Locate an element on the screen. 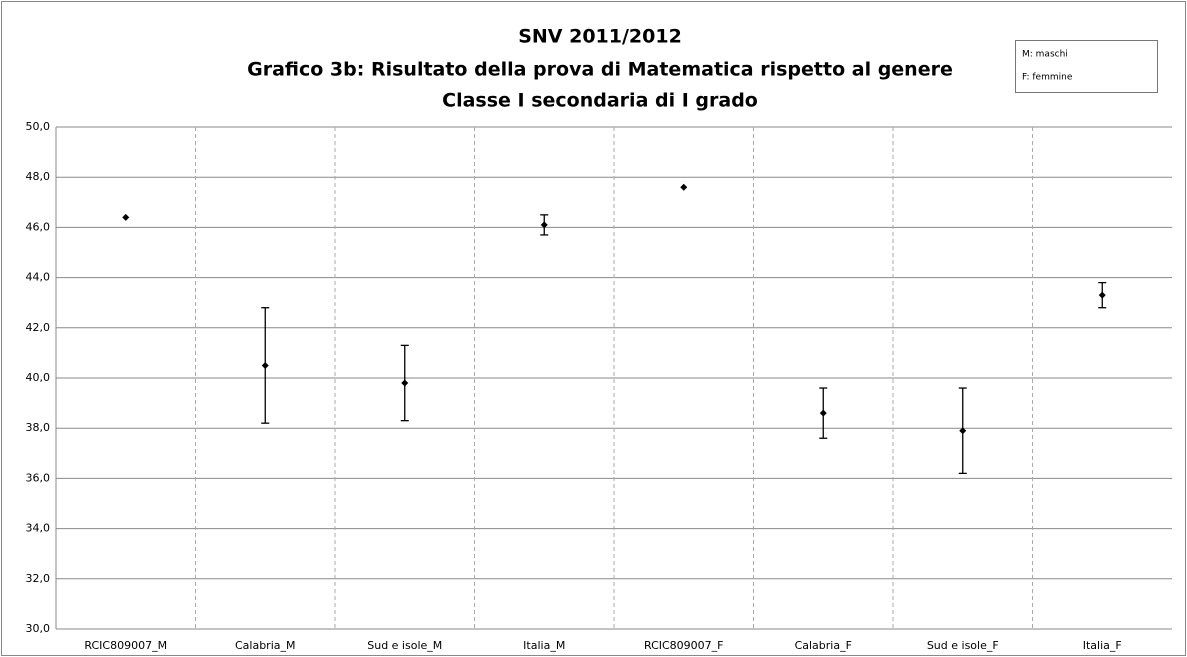 This screenshot has height=657, width=1187. x-tick-label: Italia_F is located at coordinates (1102, 645).